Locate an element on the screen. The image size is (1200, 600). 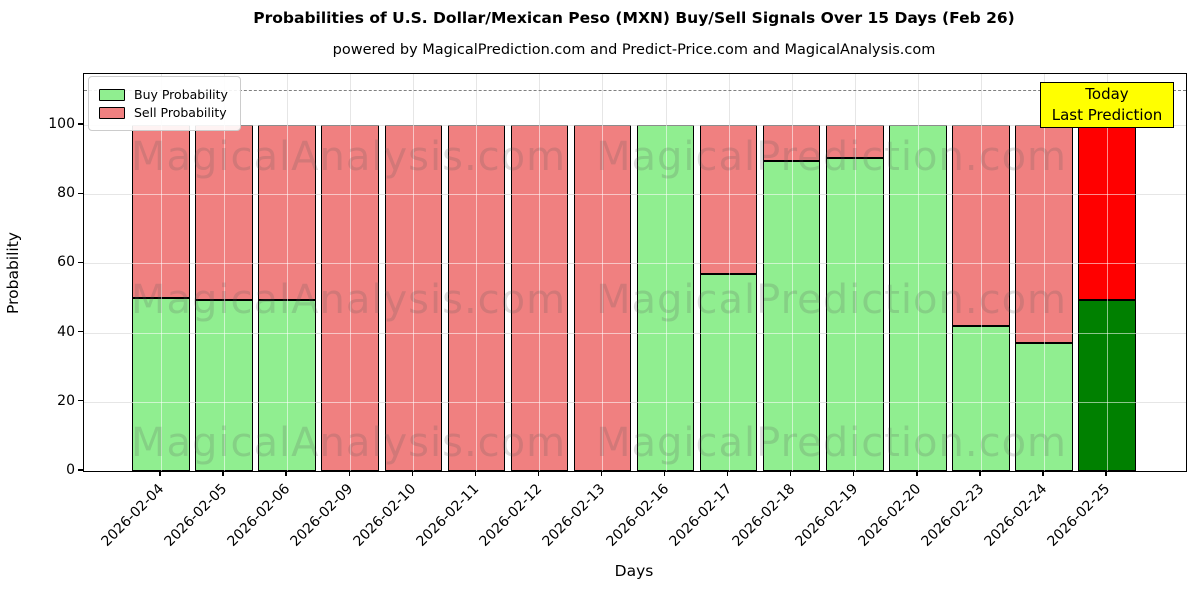
y-axis-label: Probability is located at coordinates (13, 273).